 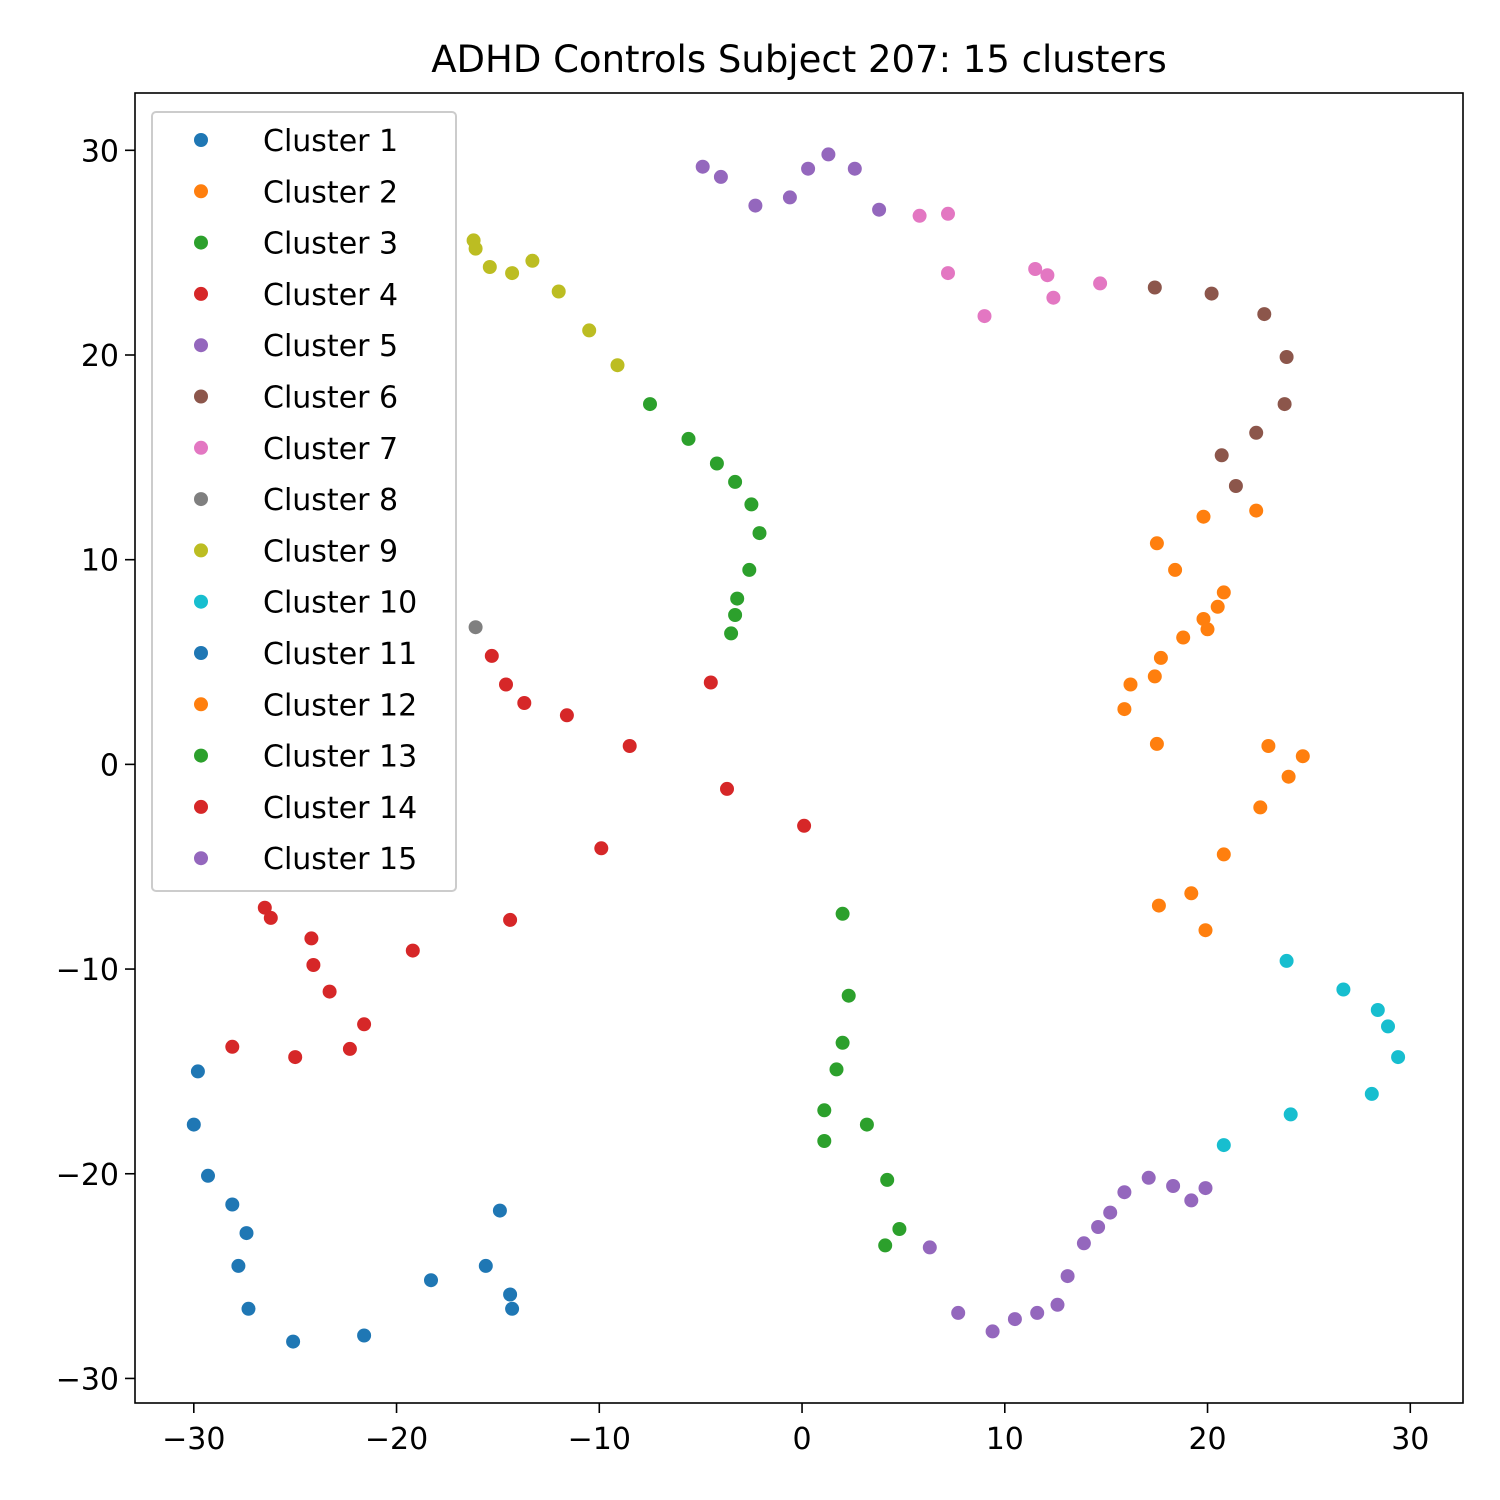 I want to click on x-tick-label: −20, so click(x=396, y=1439).